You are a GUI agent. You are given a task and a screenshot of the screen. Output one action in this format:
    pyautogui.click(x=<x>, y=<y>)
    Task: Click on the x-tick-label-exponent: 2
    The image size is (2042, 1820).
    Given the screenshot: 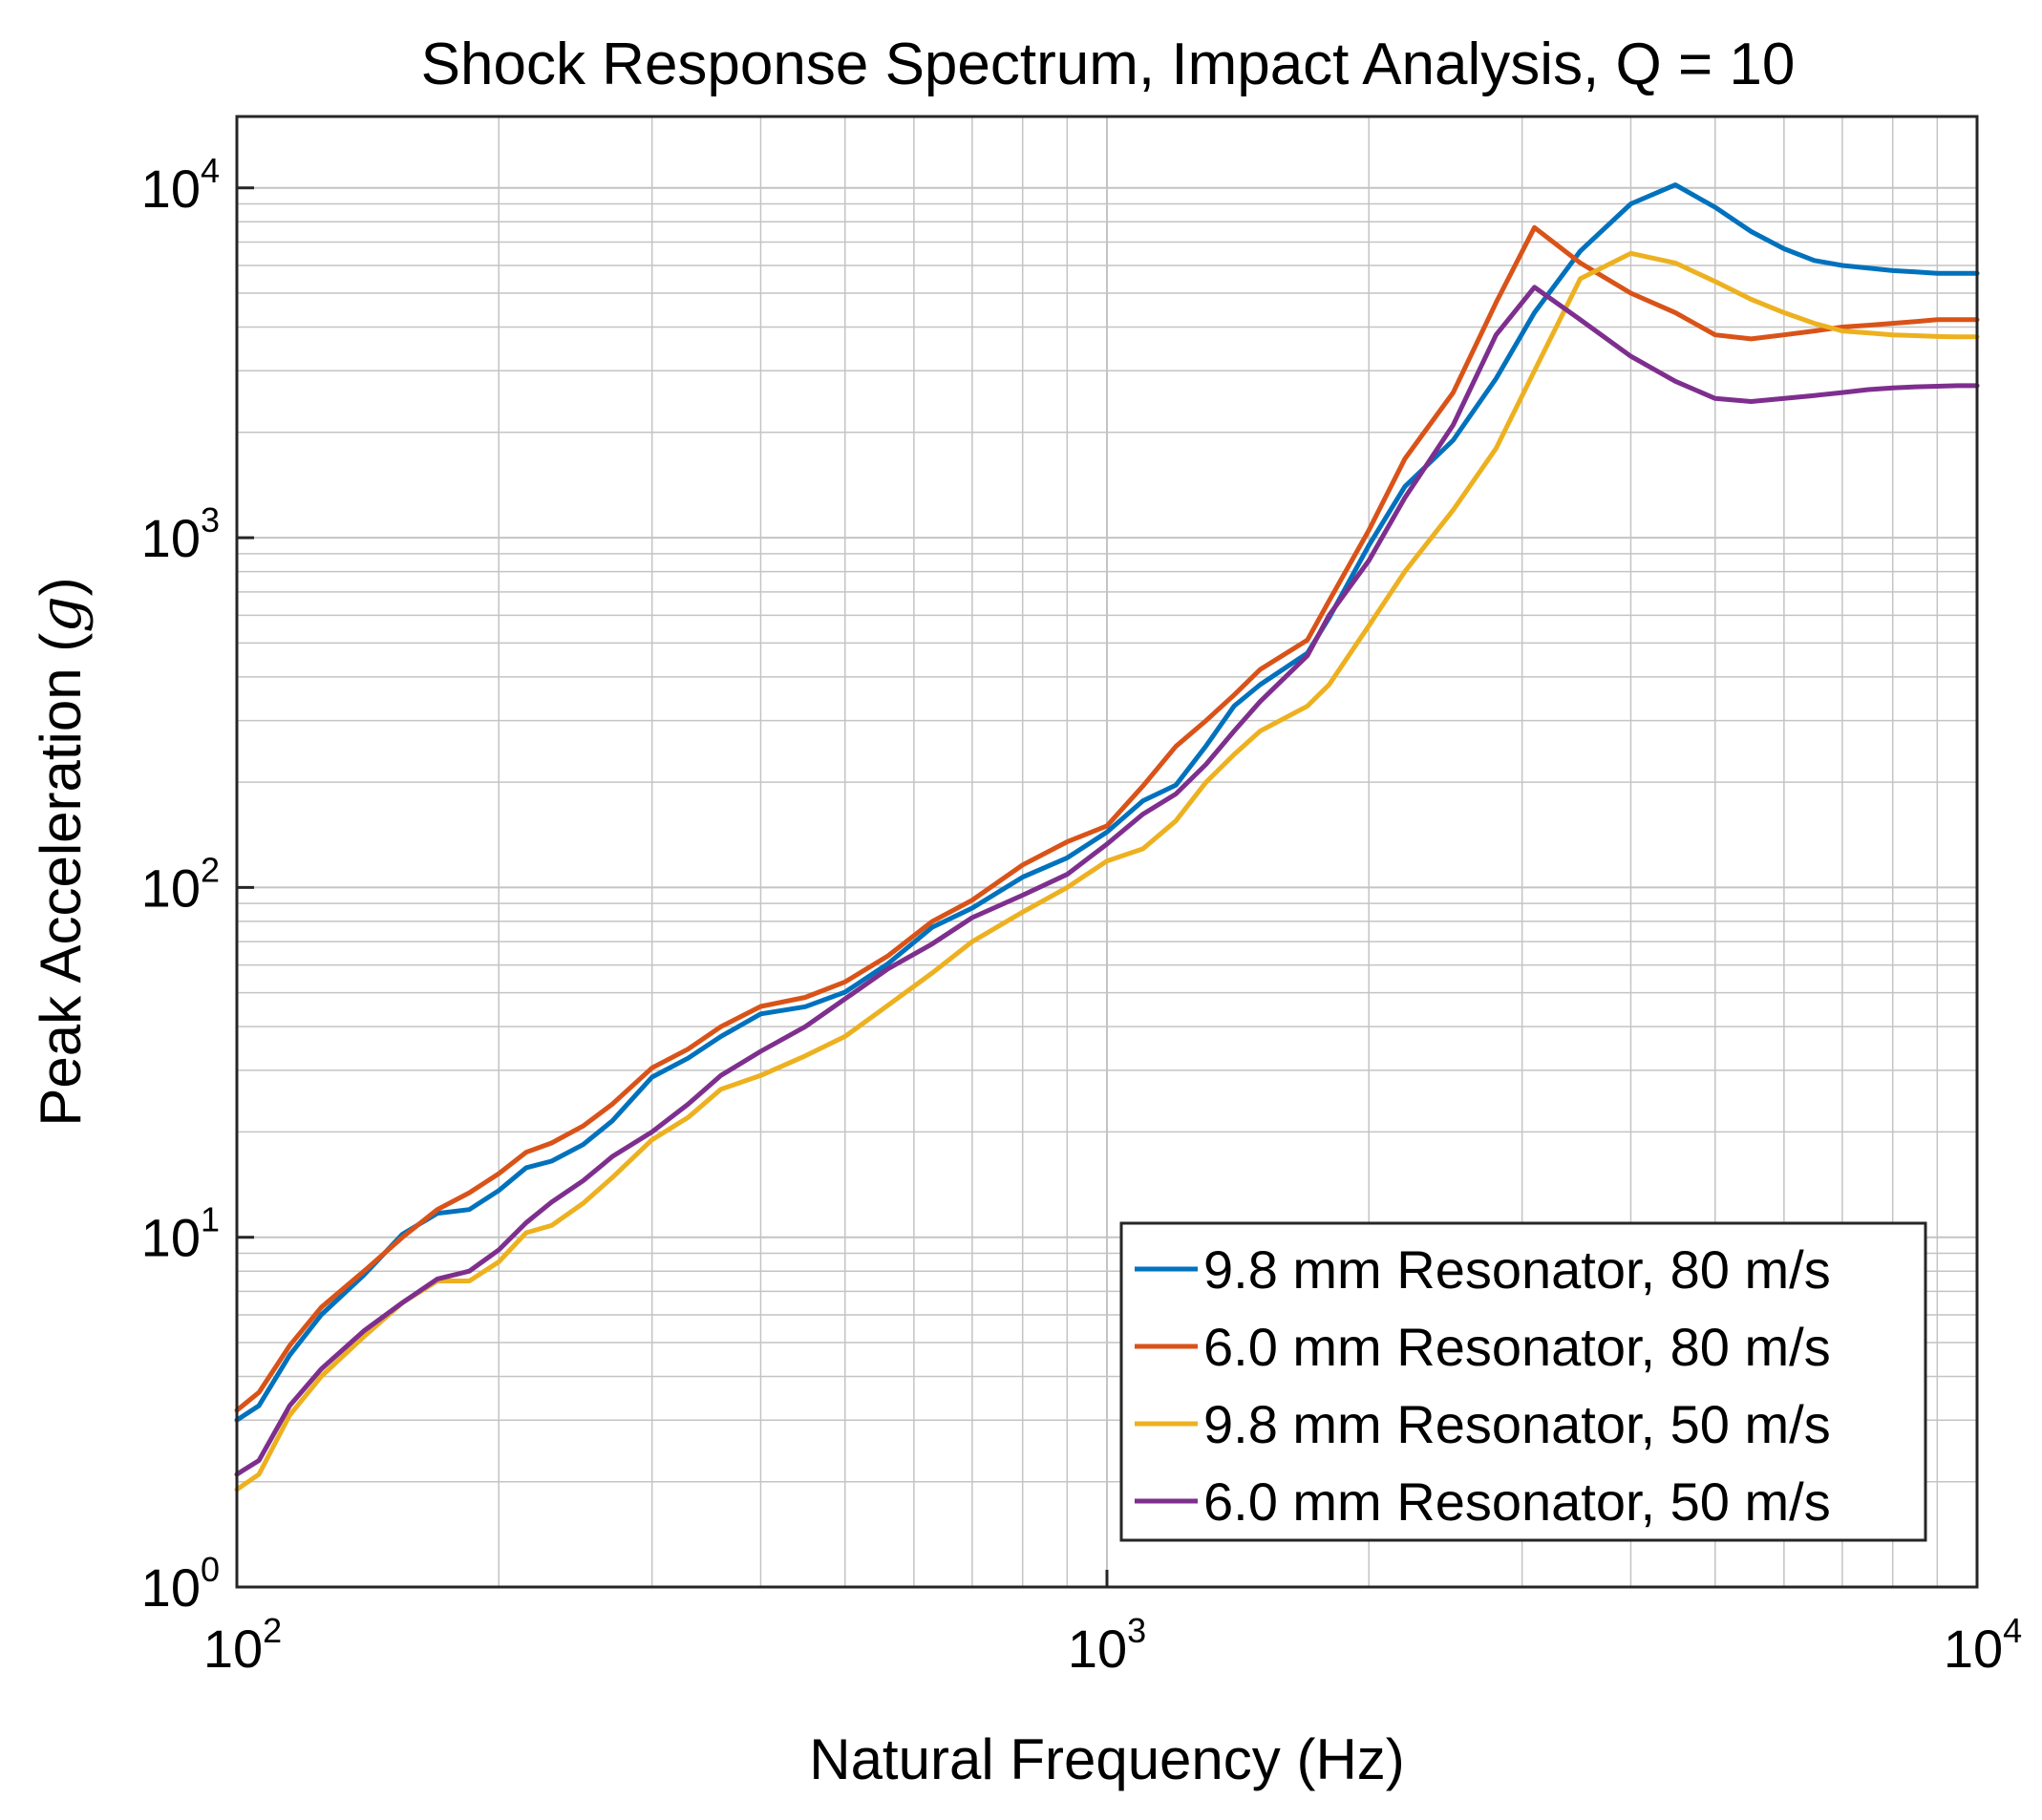 What is the action you would take?
    pyautogui.click(x=272, y=1630)
    